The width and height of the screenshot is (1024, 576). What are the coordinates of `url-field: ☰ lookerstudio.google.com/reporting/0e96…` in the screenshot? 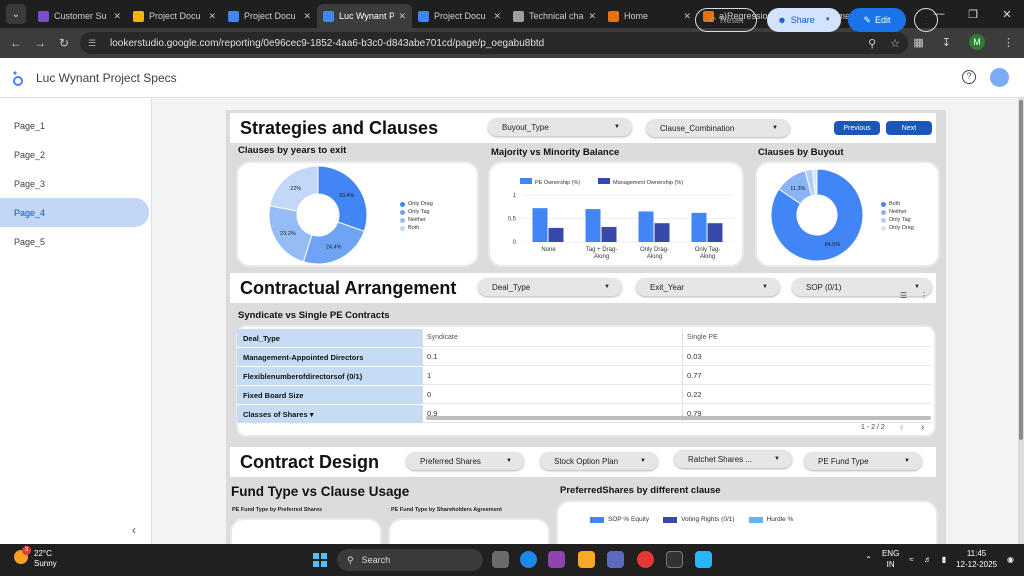 It's located at (494, 43).